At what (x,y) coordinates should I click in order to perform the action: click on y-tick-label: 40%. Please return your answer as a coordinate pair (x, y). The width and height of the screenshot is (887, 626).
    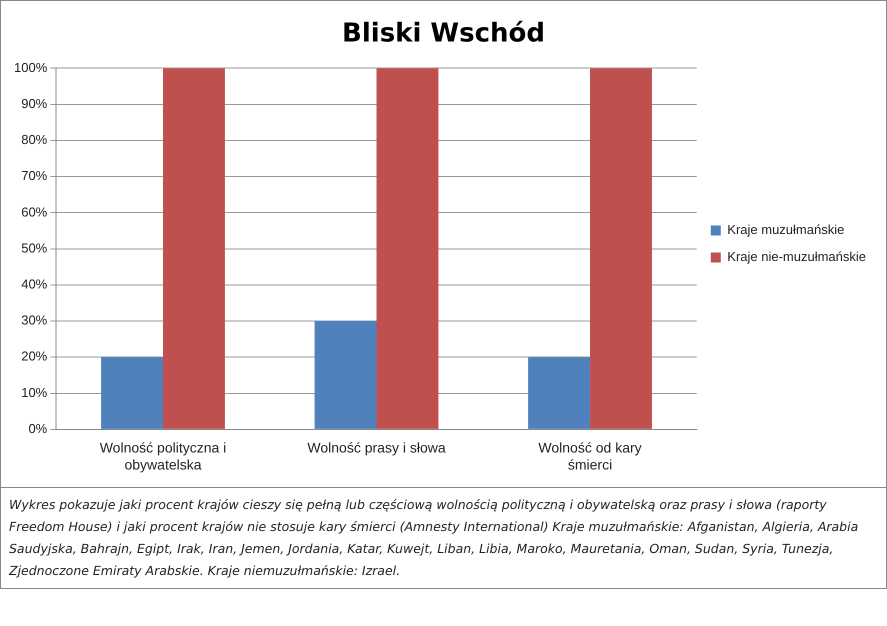
    Looking at the image, I should click on (34, 284).